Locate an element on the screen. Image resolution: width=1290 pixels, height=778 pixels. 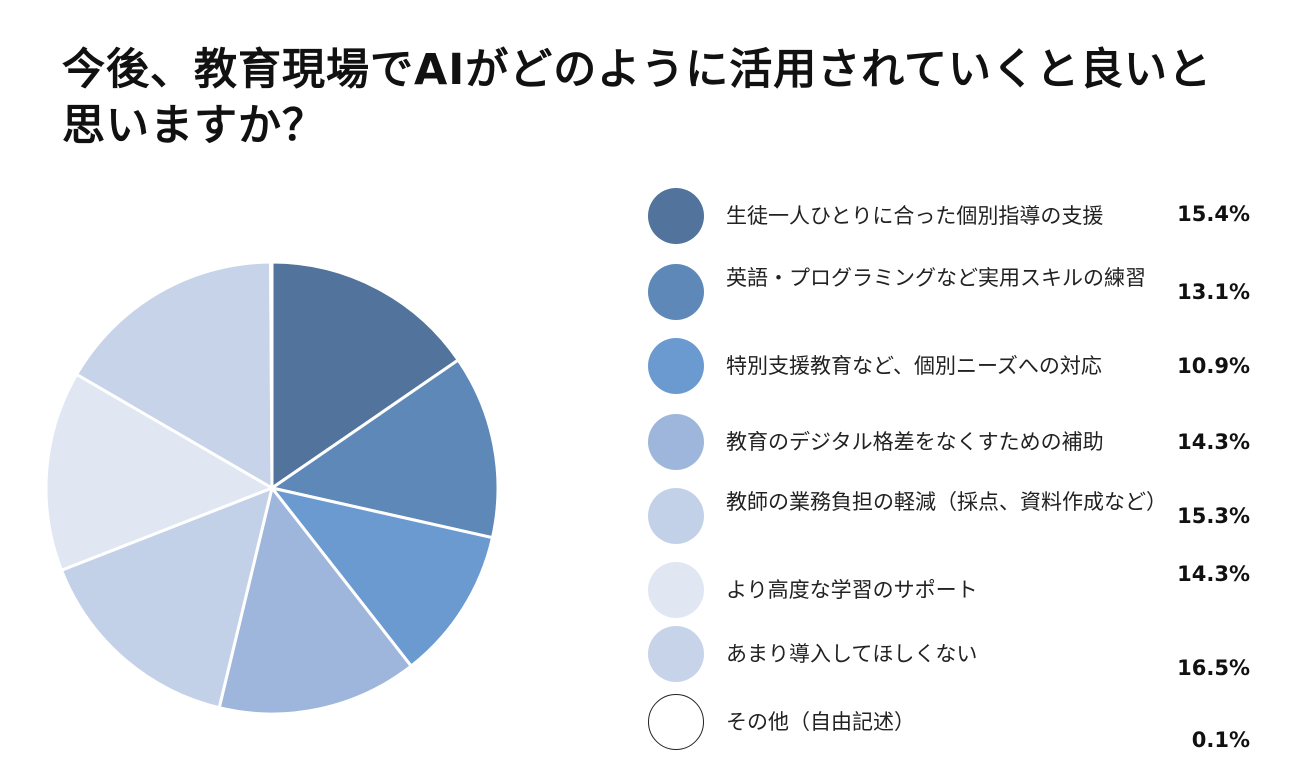
legend-label-5: 教師の業務負担の軽減（採点、資料作成など） is located at coordinates (946, 502).